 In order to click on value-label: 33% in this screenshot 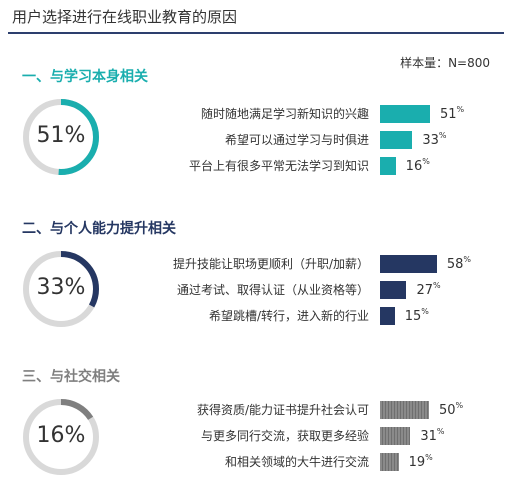, I will do `click(434, 139)`.